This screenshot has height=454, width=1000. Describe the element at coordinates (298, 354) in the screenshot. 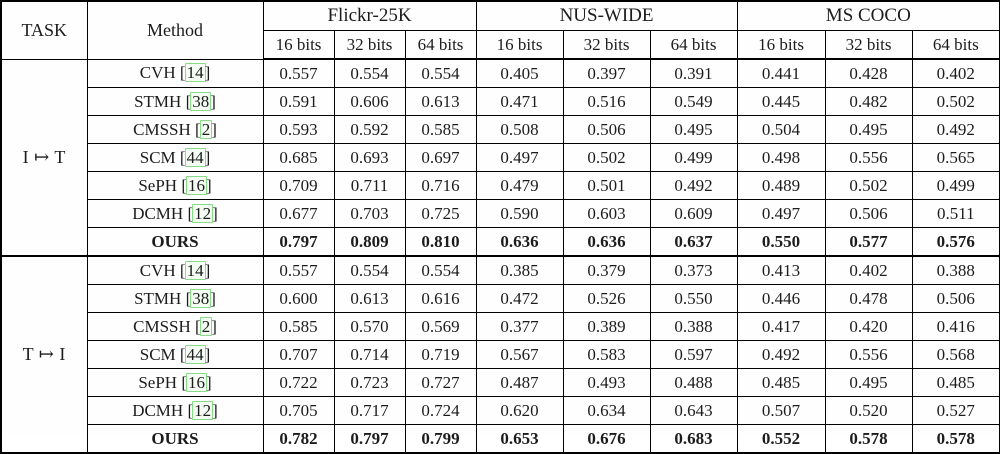

I see `value-cell: 0.707` at that location.